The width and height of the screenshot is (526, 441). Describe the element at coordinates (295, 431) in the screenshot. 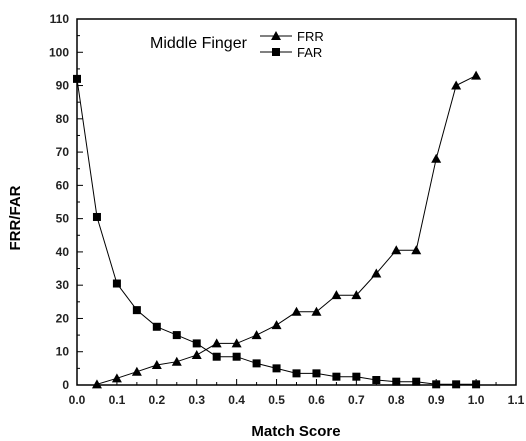

I see `x-axis-title: Match Score` at that location.